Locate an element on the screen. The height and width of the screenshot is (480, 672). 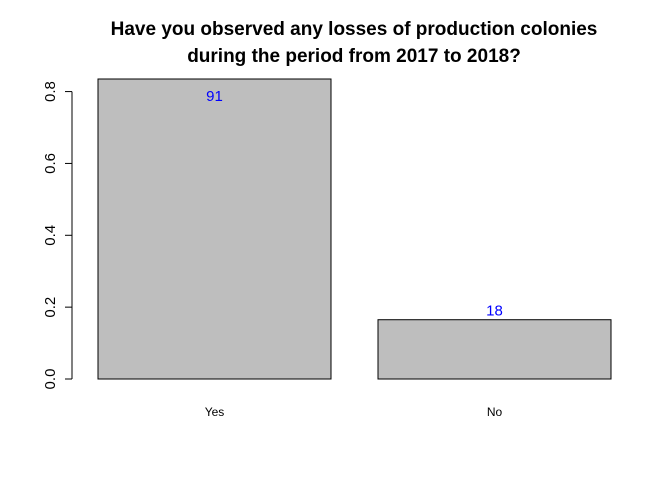
bar-no is located at coordinates (494, 349).